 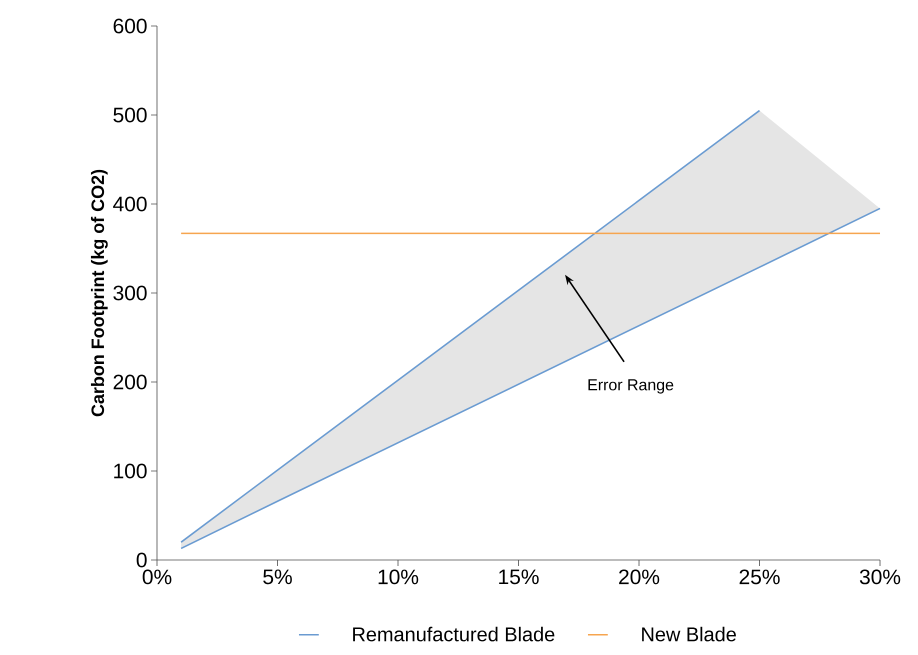 What do you see at coordinates (453, 634) in the screenshot?
I see `legend-label: Remanufactured Blade` at bounding box center [453, 634].